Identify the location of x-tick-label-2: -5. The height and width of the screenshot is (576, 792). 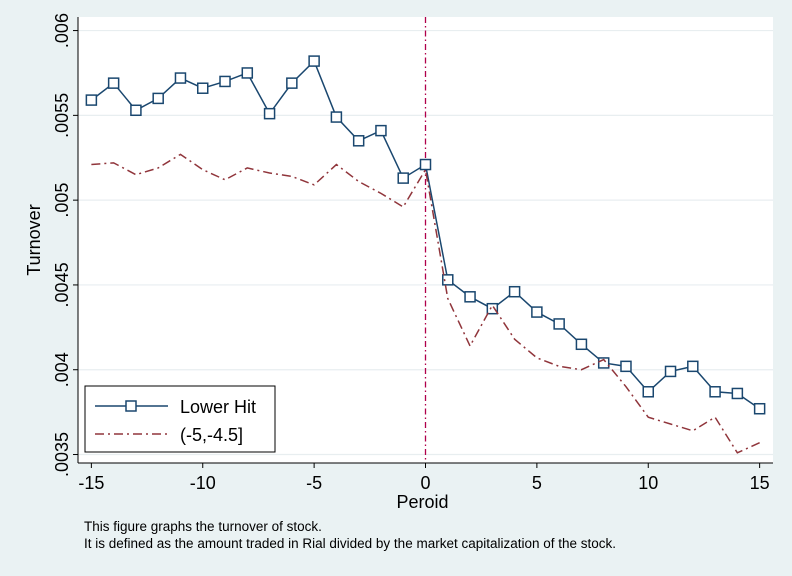
(314, 483).